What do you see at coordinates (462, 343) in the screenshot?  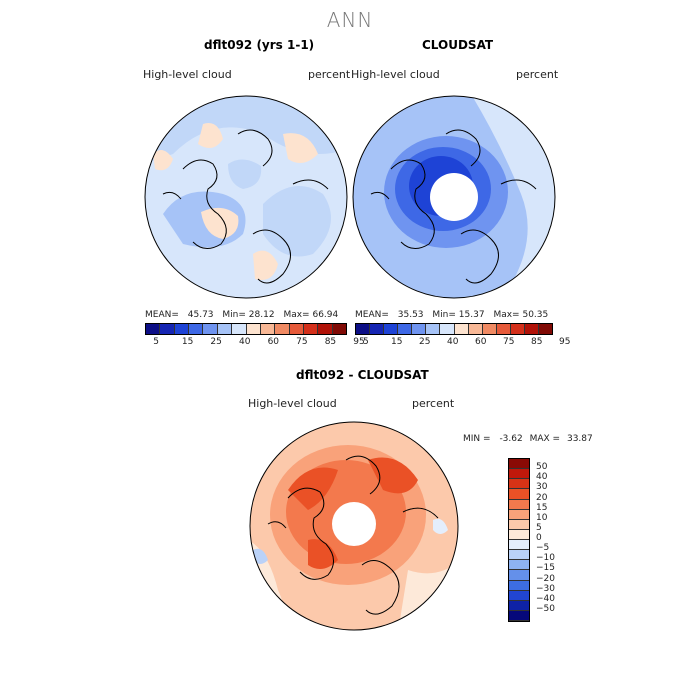 I see `colorbar-cloudsat-ticks: 5 15 25 40 60 75 85 95` at bounding box center [462, 343].